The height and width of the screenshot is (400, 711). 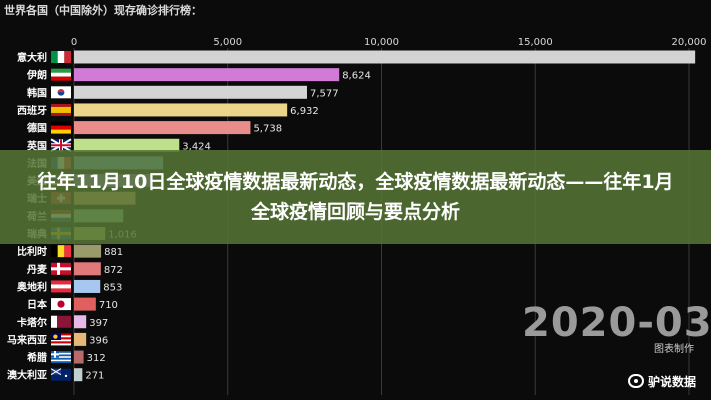 What do you see at coordinates (674, 349) in the screenshot?
I see `credit-text: 图表制作` at bounding box center [674, 349].